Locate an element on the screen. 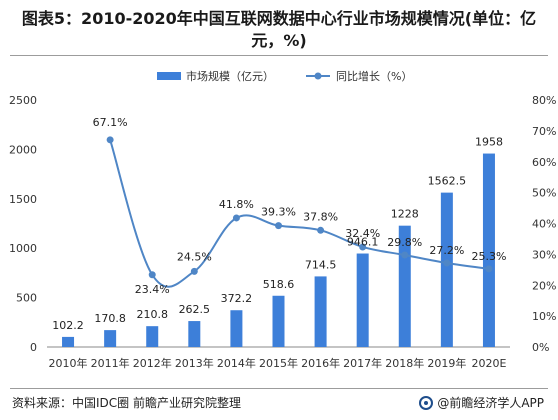 The image size is (558, 420). legend-label-bars: 市场规模（亿元） is located at coordinates (230, 76).